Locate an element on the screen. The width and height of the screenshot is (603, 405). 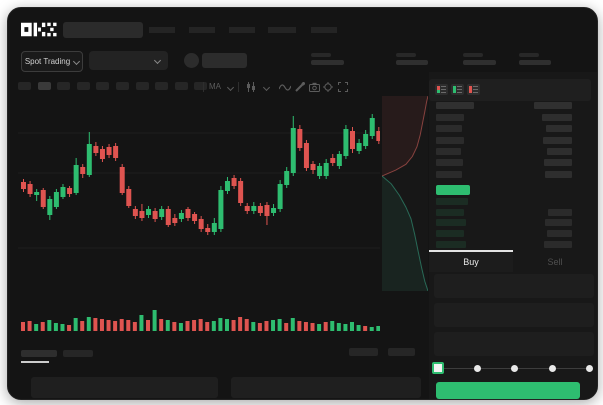
okx-logo-icon is located at coordinates (39, 29).